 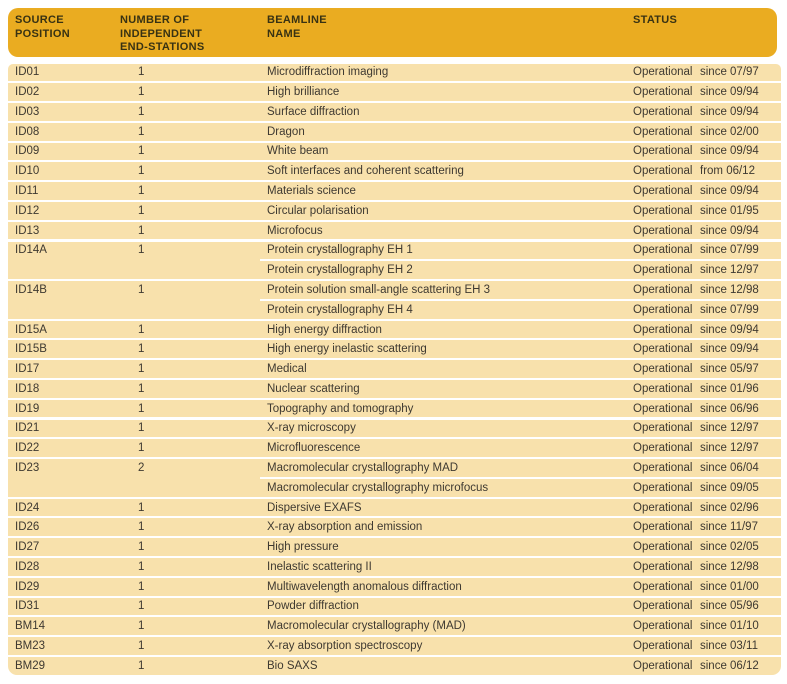 What do you see at coordinates (286, 131) in the screenshot?
I see `beamline-name-cell: Dragon` at bounding box center [286, 131].